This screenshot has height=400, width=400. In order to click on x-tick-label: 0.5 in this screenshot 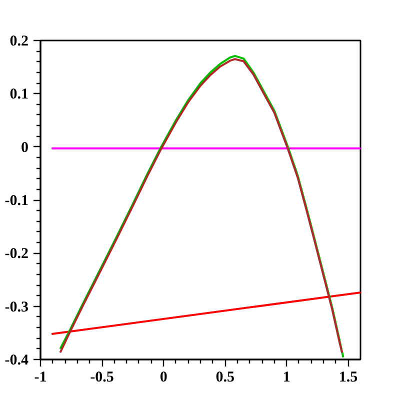, I will do `click(225, 378)`.